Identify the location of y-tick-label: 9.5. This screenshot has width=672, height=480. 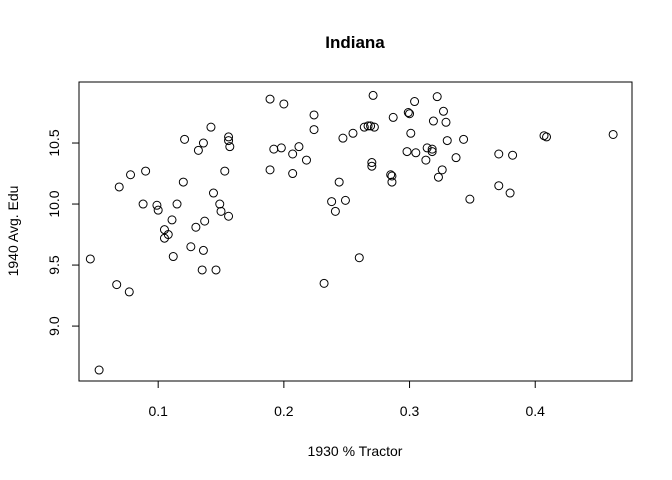
(54, 265).